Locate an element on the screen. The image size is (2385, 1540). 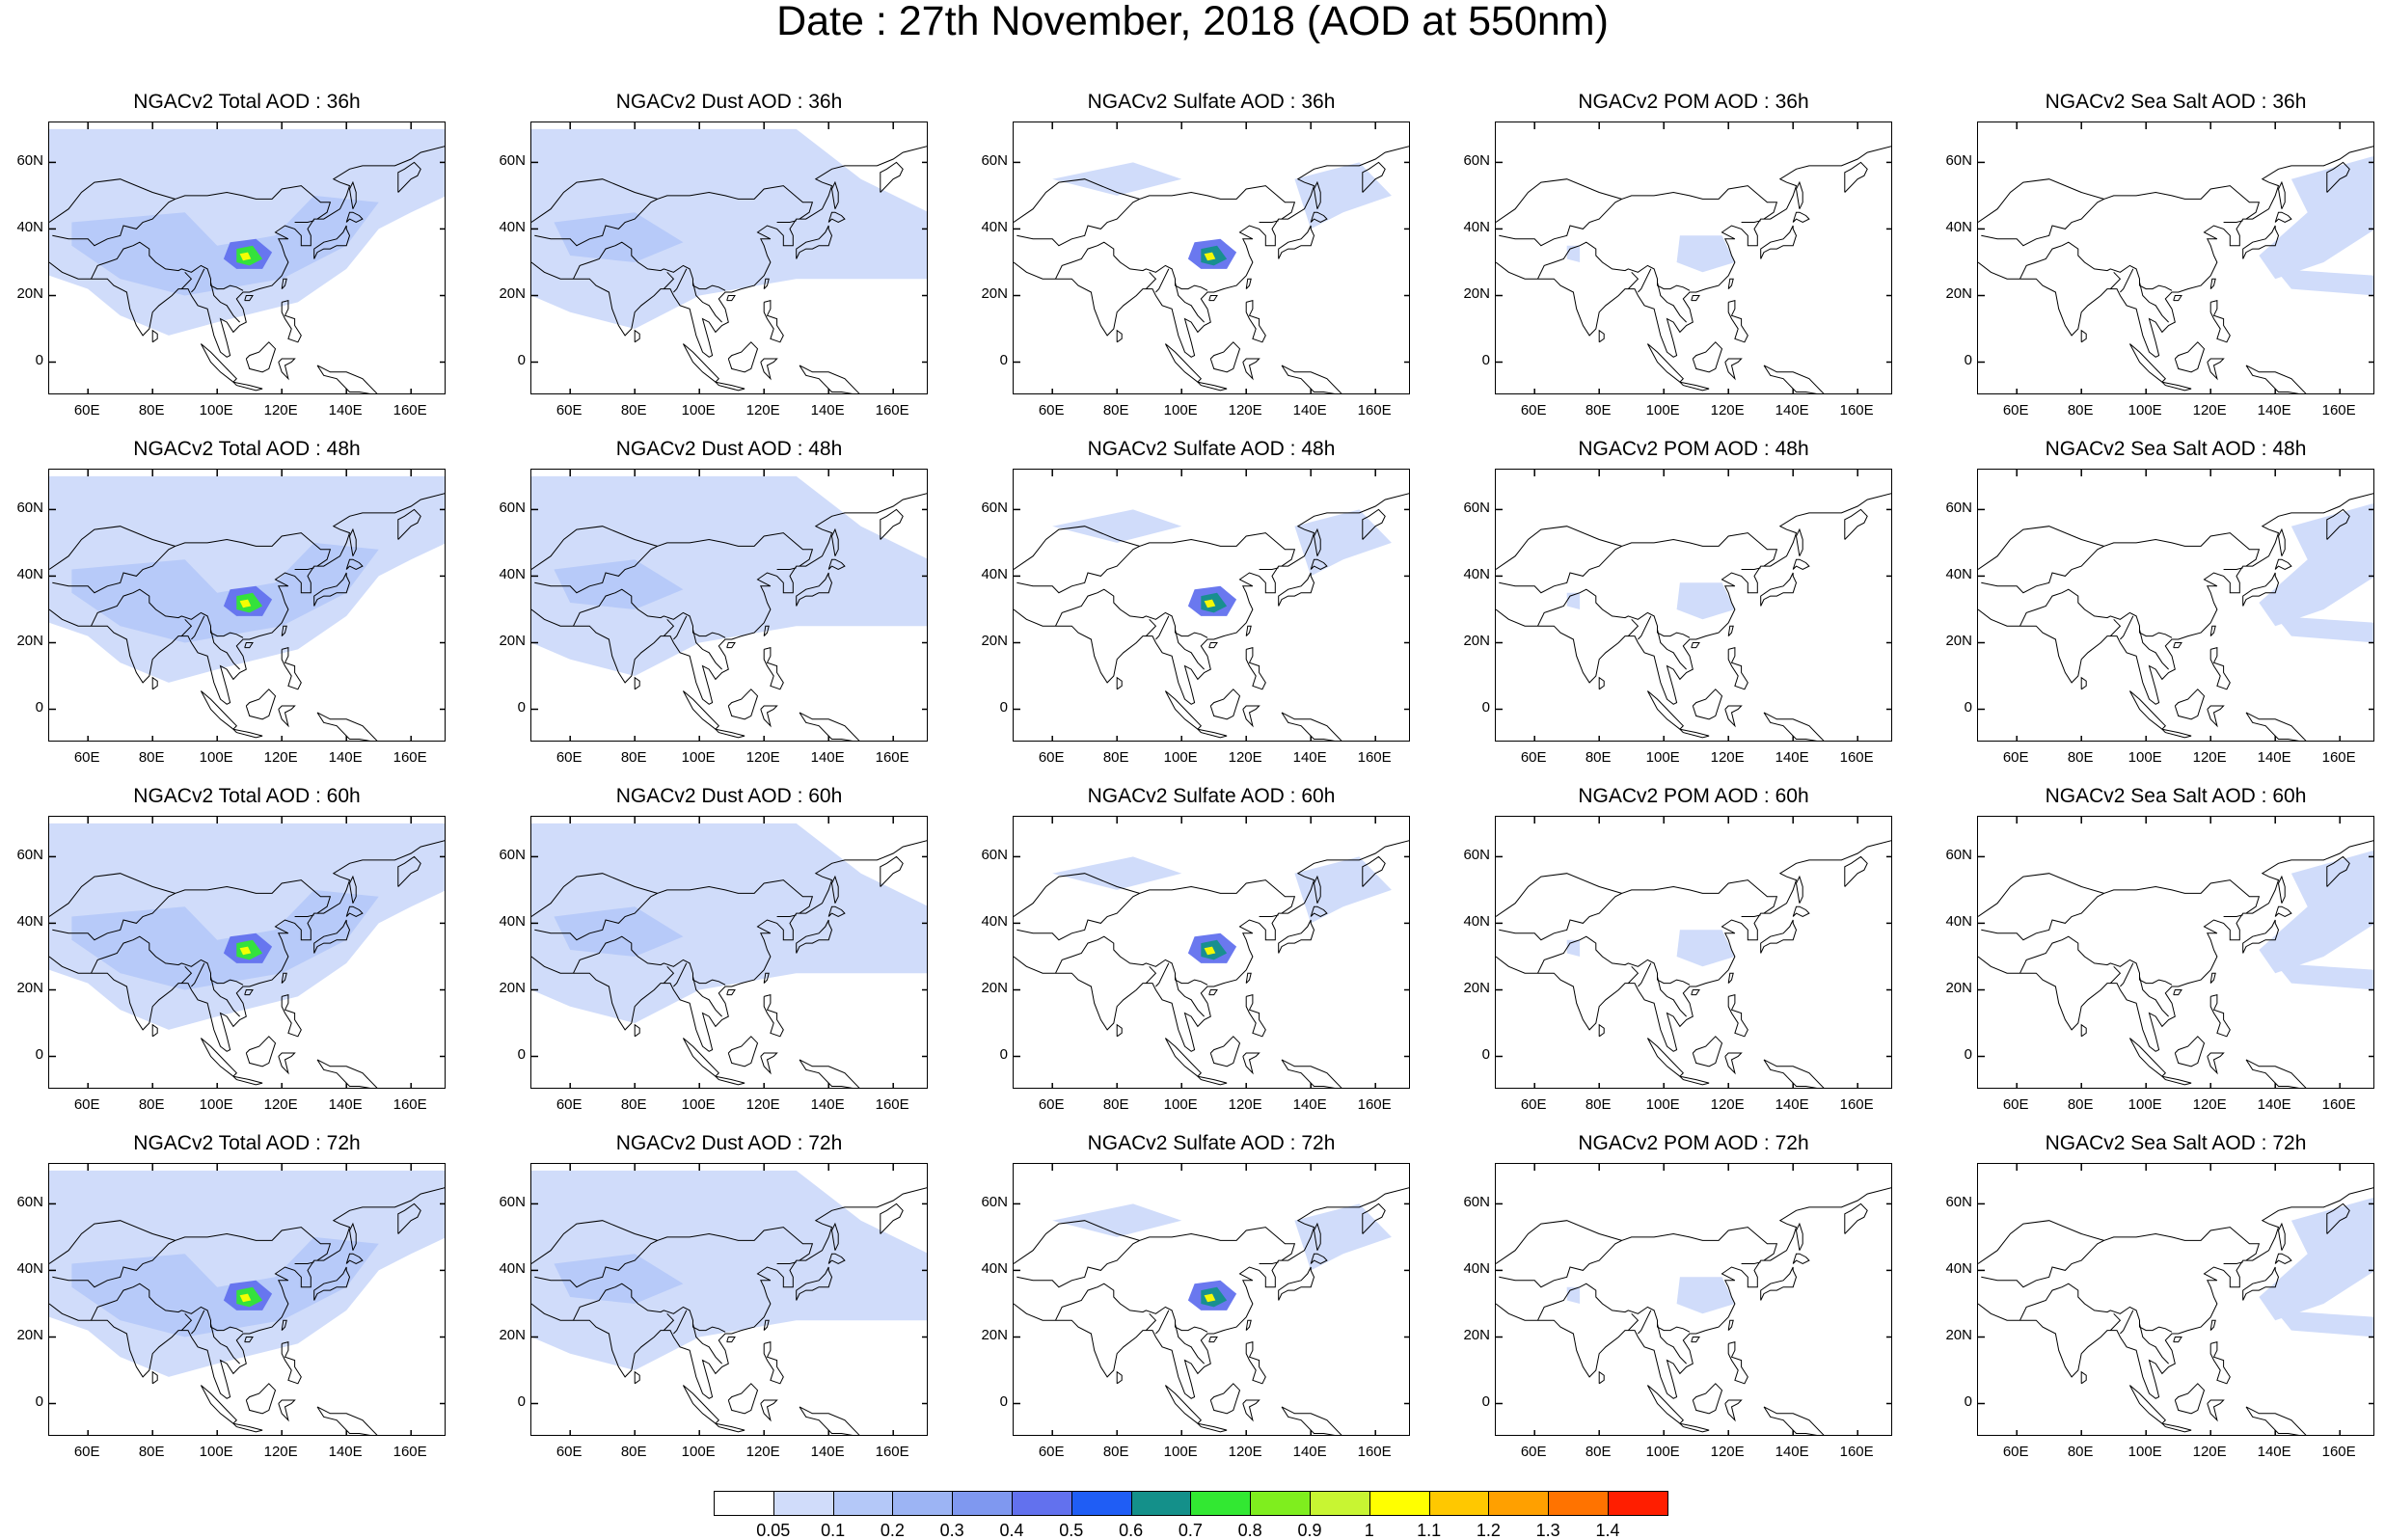
panel-title: NGACv2 Dust AOD : 48h is located at coordinates (729, 449).